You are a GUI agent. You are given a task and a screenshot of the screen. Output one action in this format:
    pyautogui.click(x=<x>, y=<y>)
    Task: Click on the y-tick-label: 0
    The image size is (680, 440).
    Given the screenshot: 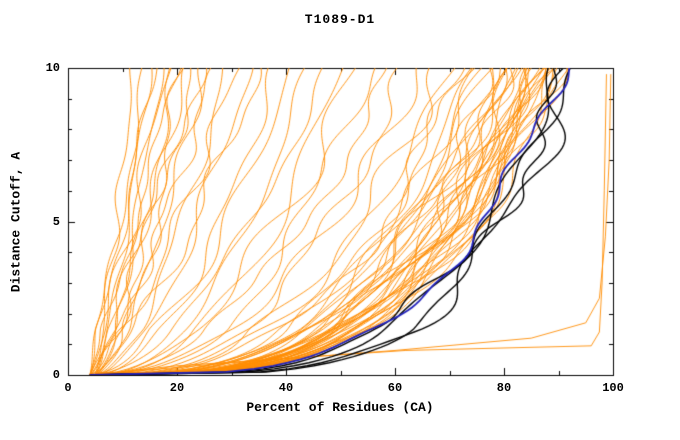 What is the action you would take?
    pyautogui.click(x=56, y=375)
    